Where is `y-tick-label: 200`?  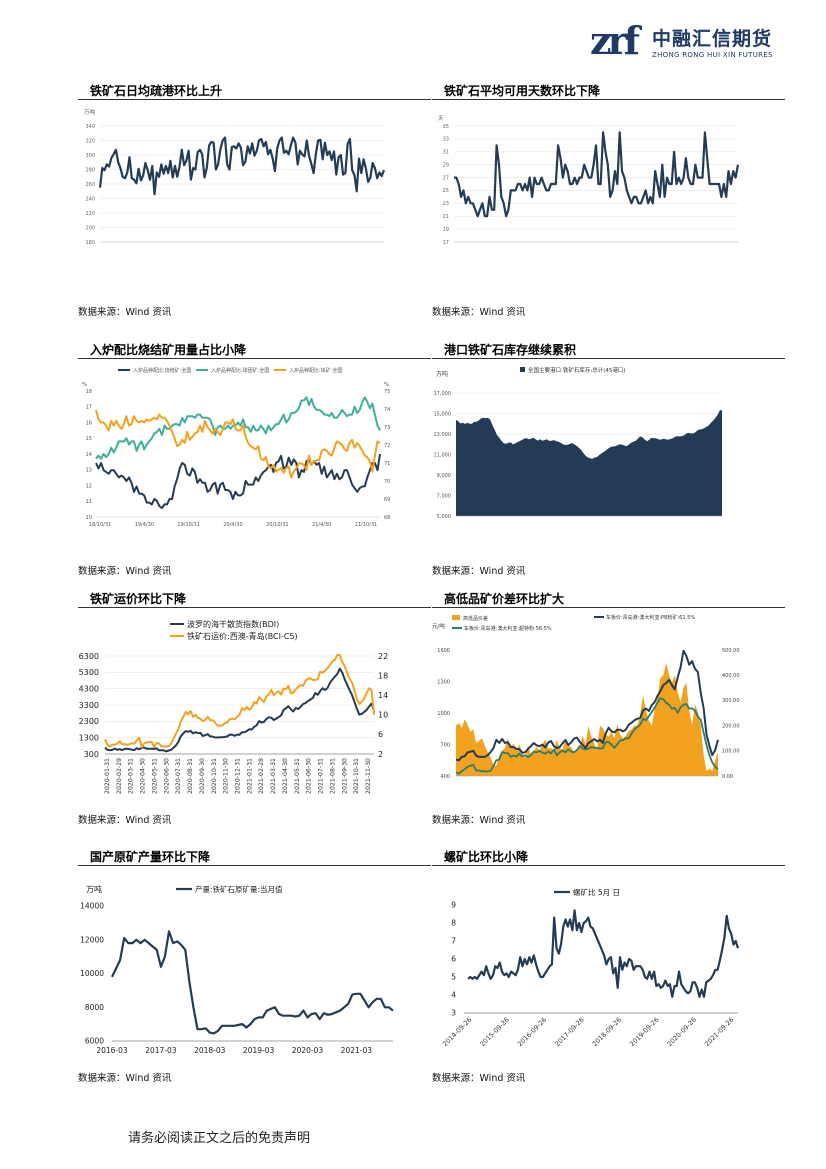
y-tick-label: 200 is located at coordinates (90, 228).